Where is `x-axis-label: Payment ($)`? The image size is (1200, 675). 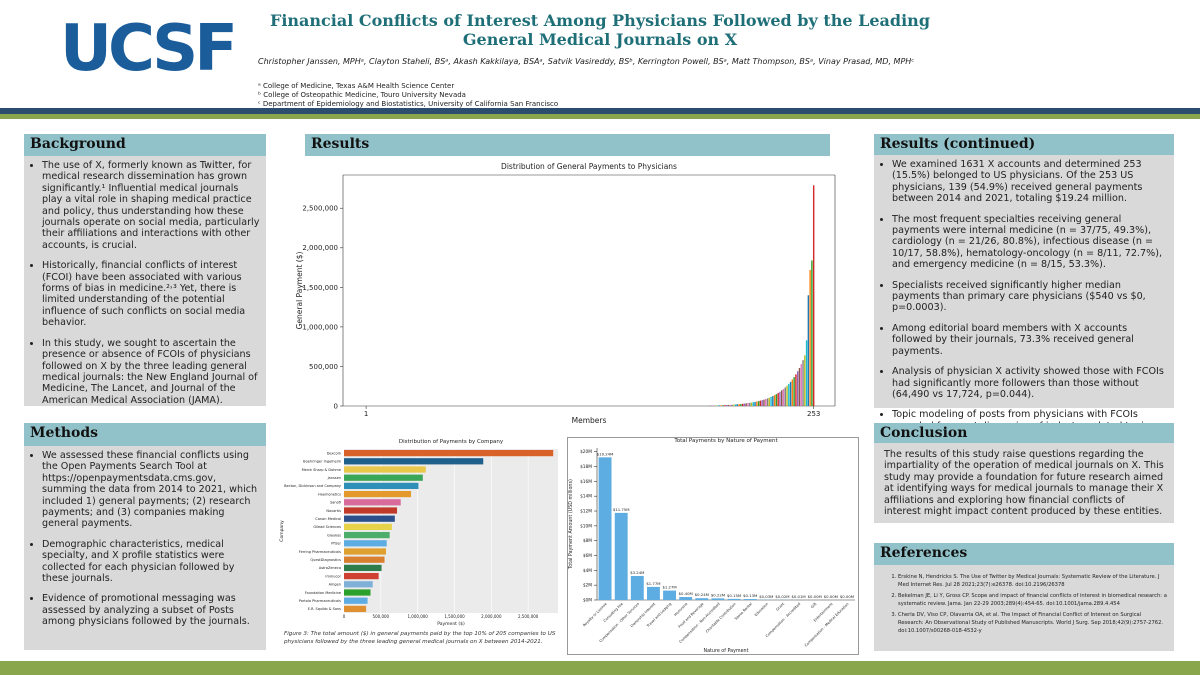 x-axis-label: Payment ($) is located at coordinates (451, 624).